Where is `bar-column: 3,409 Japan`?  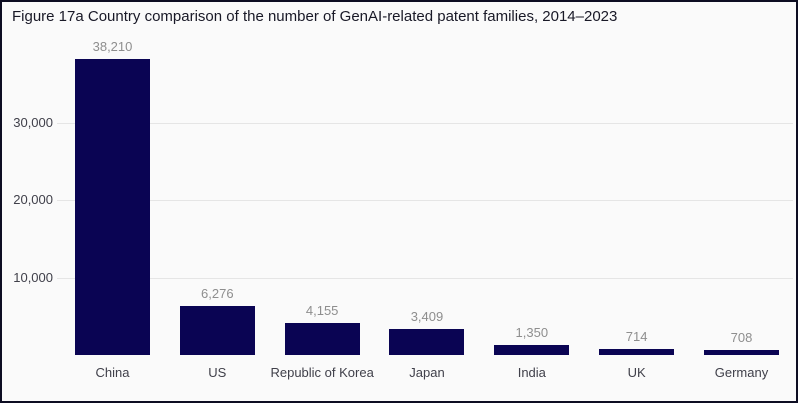 bar-column: 3,409 Japan is located at coordinates (427, 202).